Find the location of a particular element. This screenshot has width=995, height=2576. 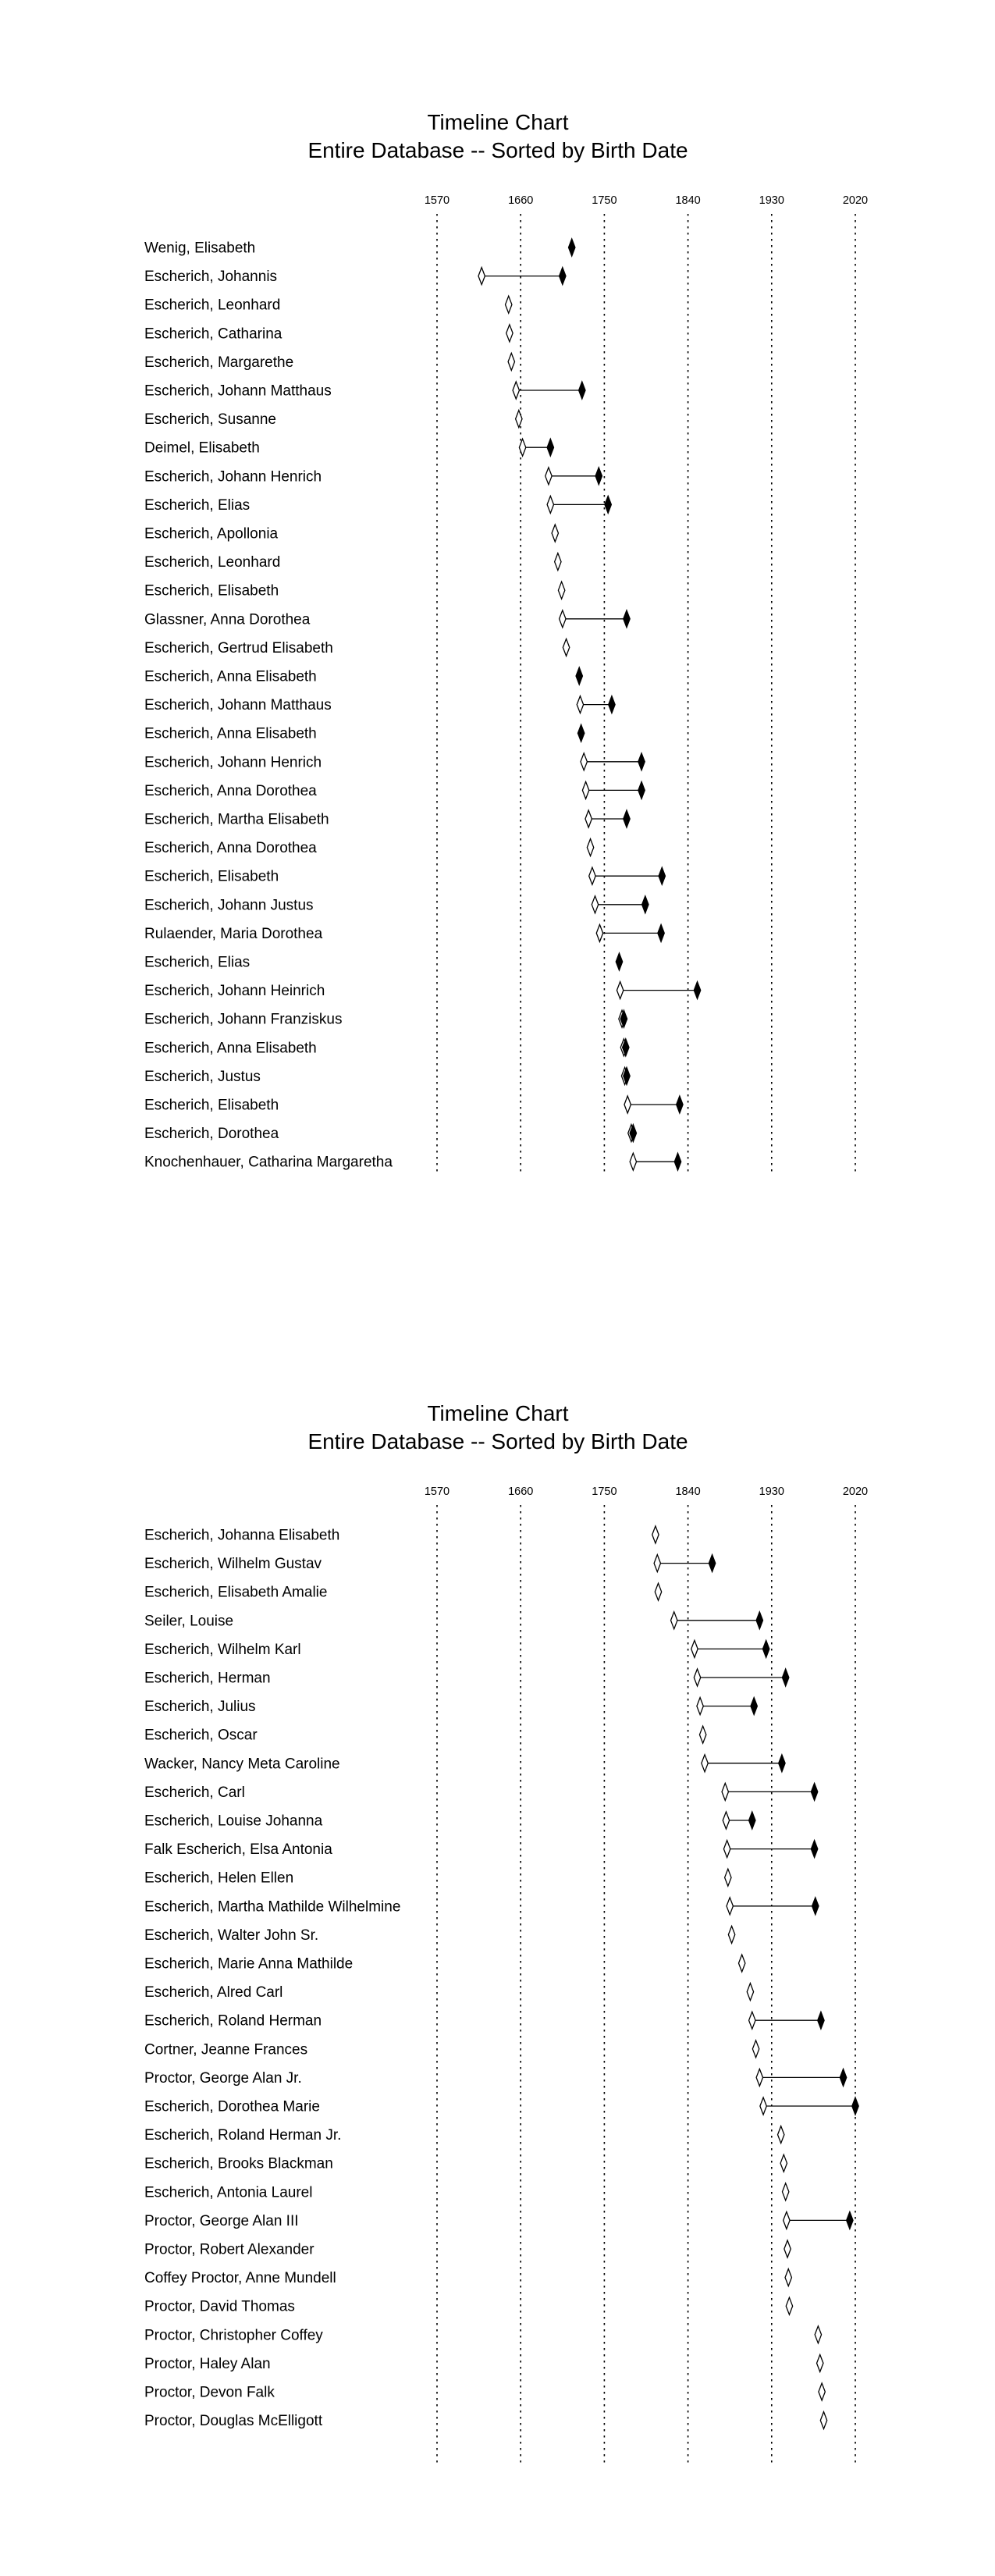

person-name: Wacker, Nancy Meta Caroline is located at coordinates (242, 1764).